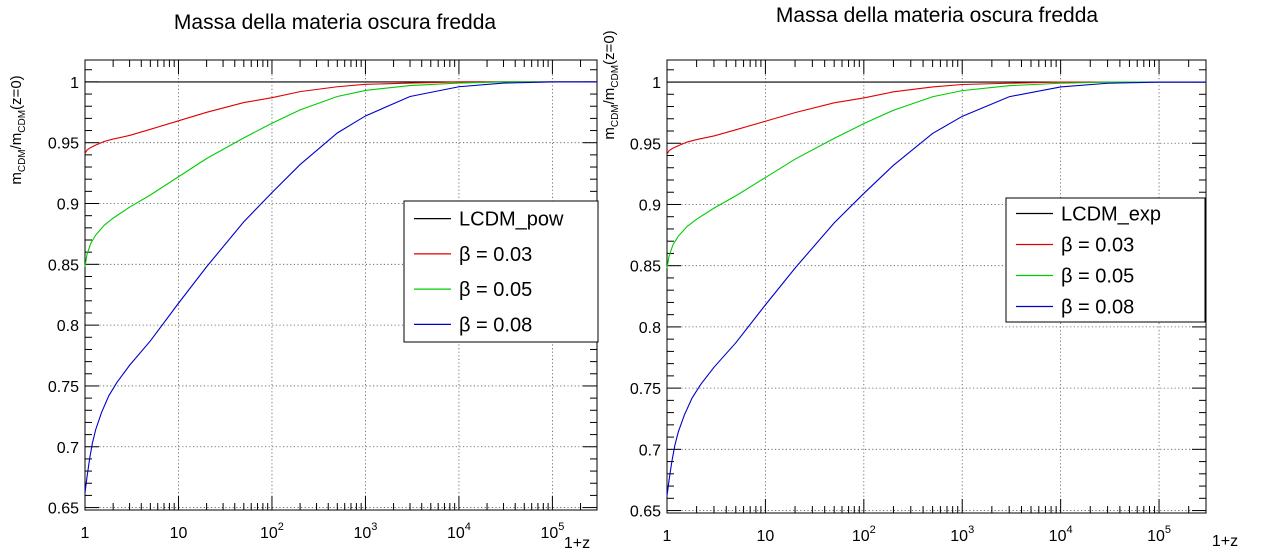 The height and width of the screenshot is (560, 1266). What do you see at coordinates (511, 220) in the screenshot?
I see `legend-label-1: LCDM_pow` at bounding box center [511, 220].